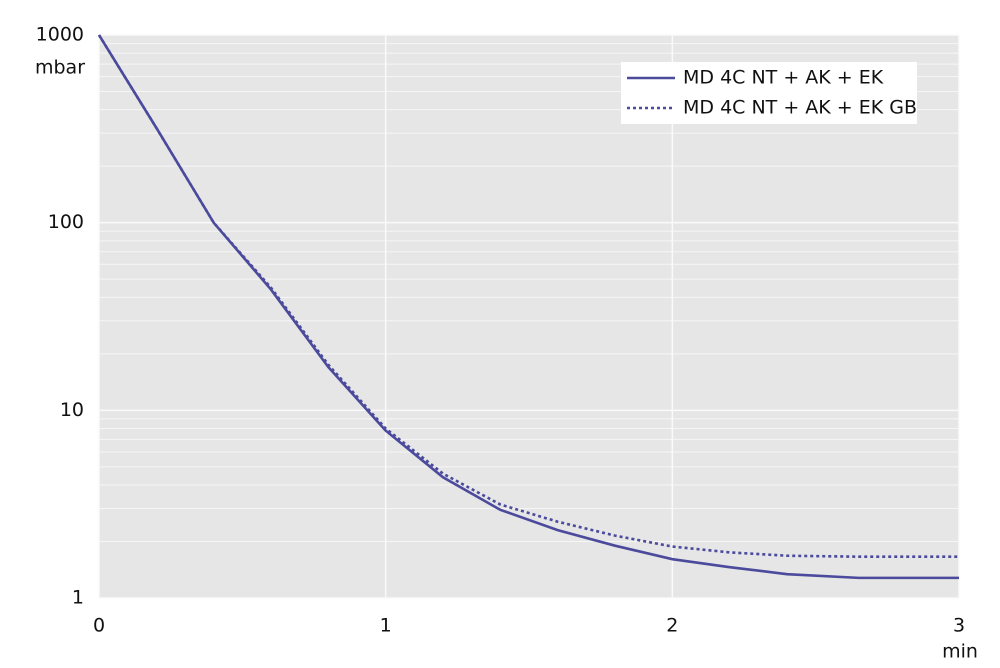 Image resolution: width=1000 pixels, height=668 pixels. Describe the element at coordinates (60, 68) in the screenshot. I see `y-axis-label: mbar` at that location.